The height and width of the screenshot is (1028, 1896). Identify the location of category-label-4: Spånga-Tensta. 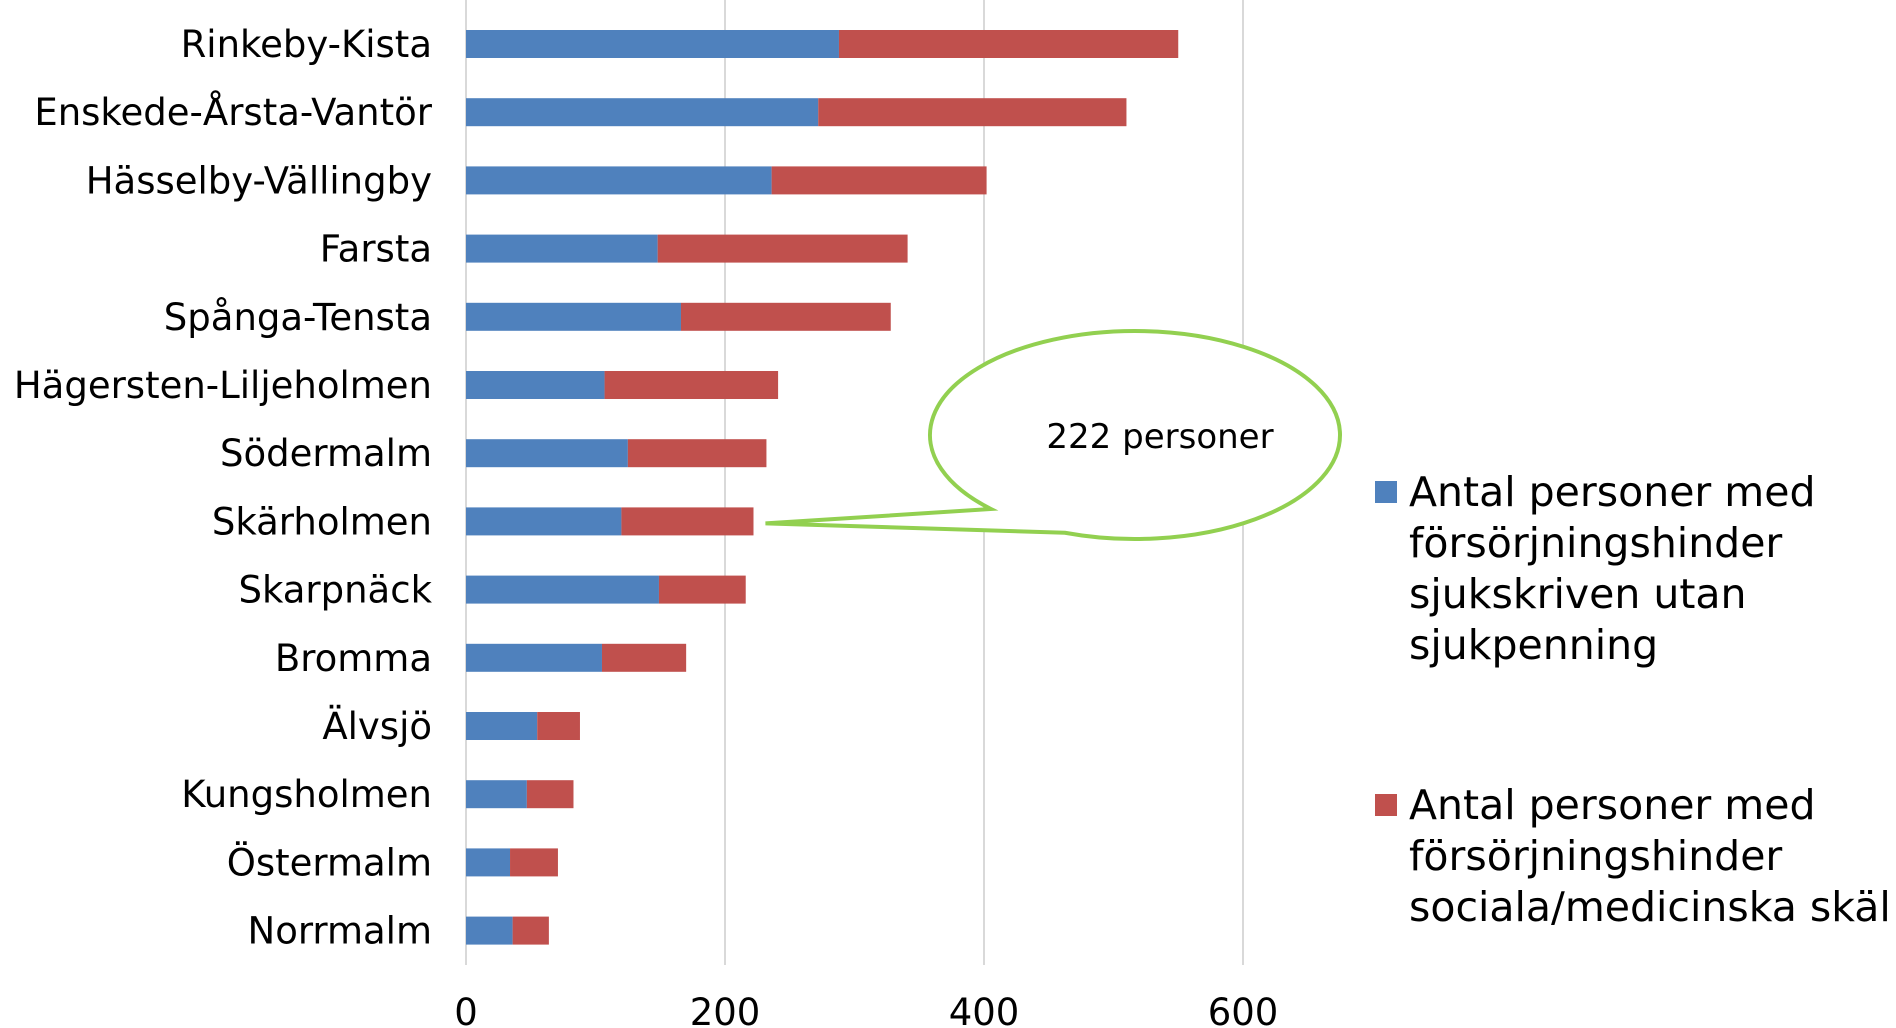
(298, 317).